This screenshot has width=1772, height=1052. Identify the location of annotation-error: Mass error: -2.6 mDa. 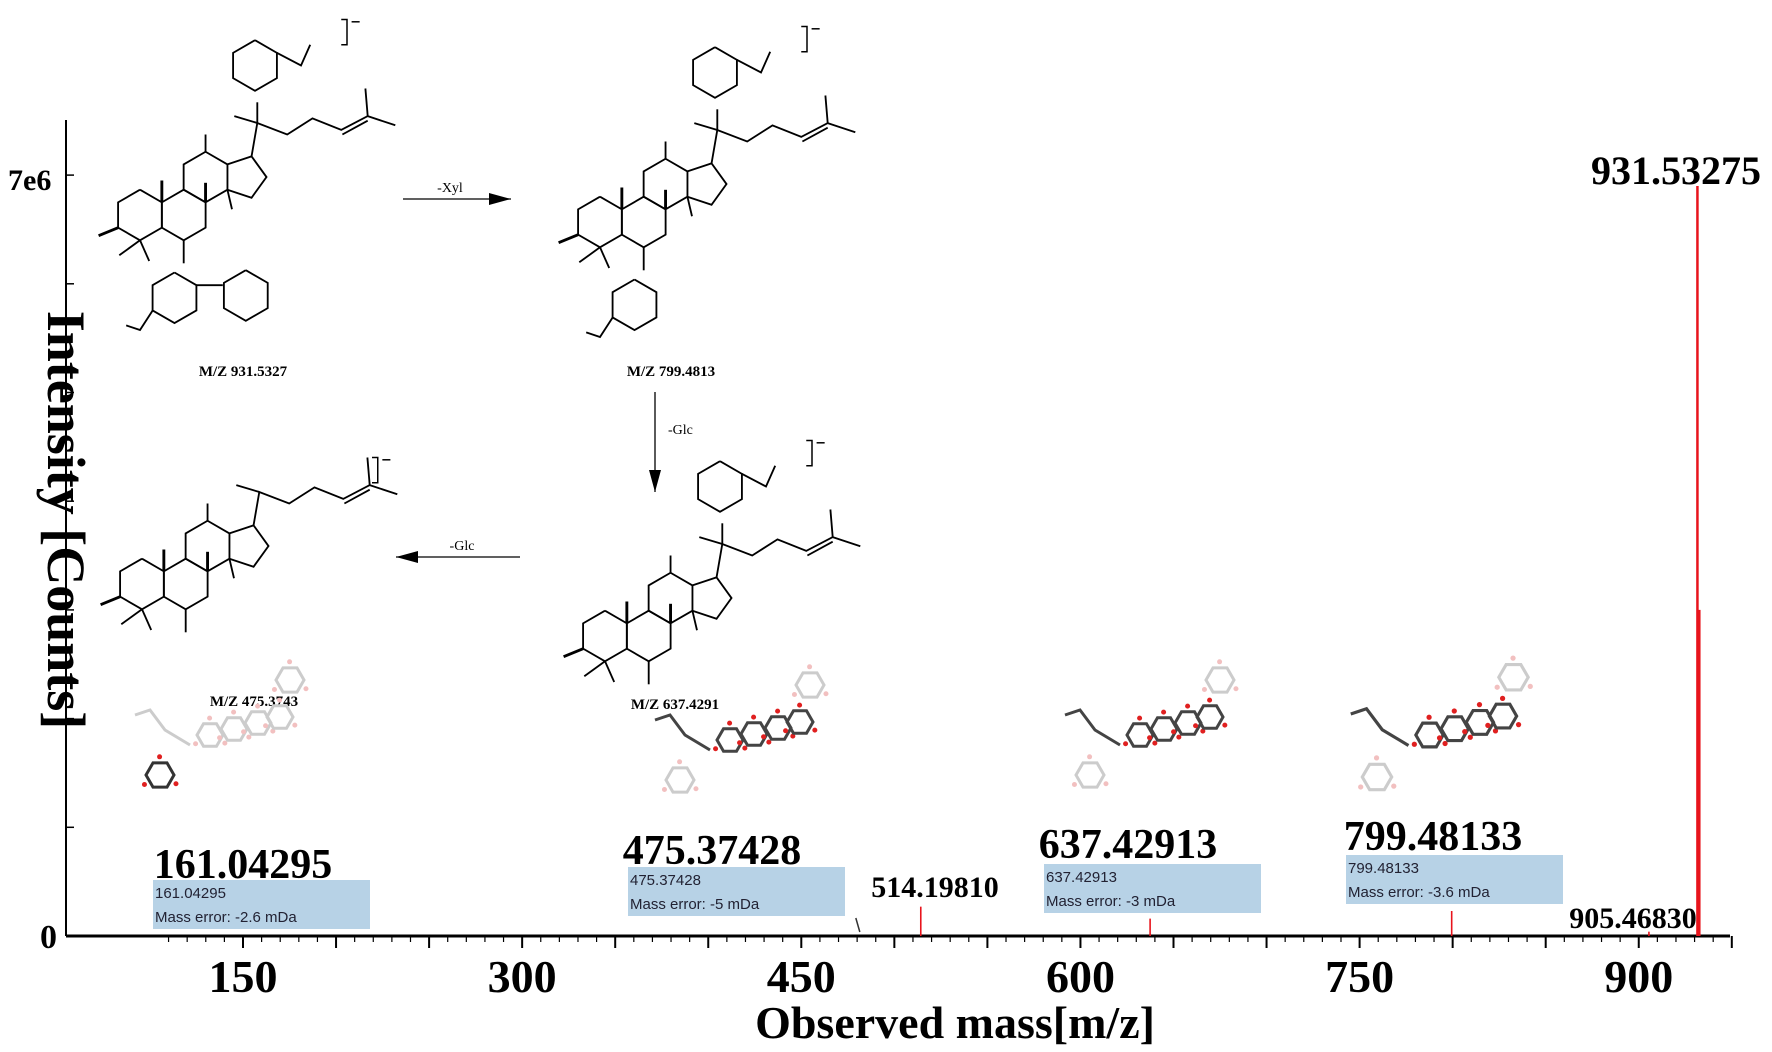
(226, 917).